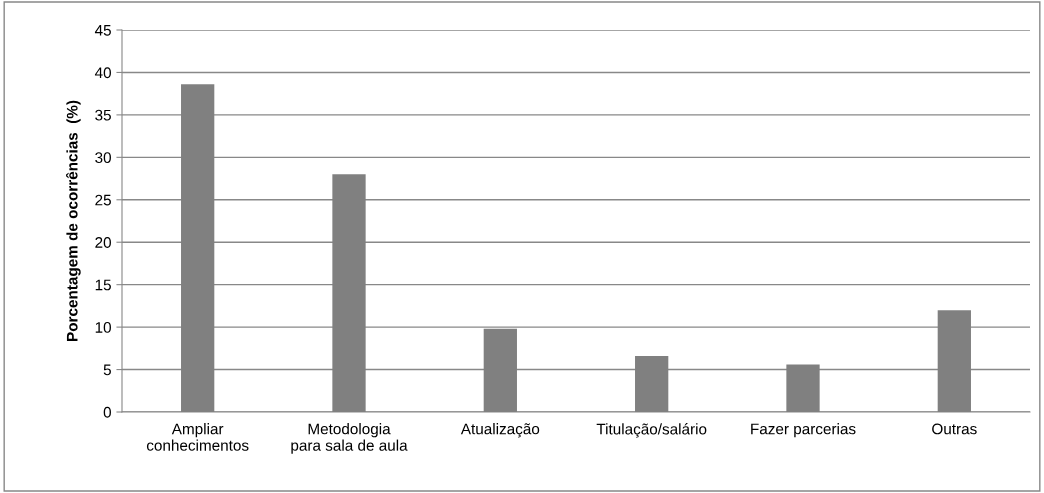 Image resolution: width=1044 pixels, height=493 pixels. Describe the element at coordinates (107, 412) in the screenshot. I see `y-tick-label: 0` at that location.